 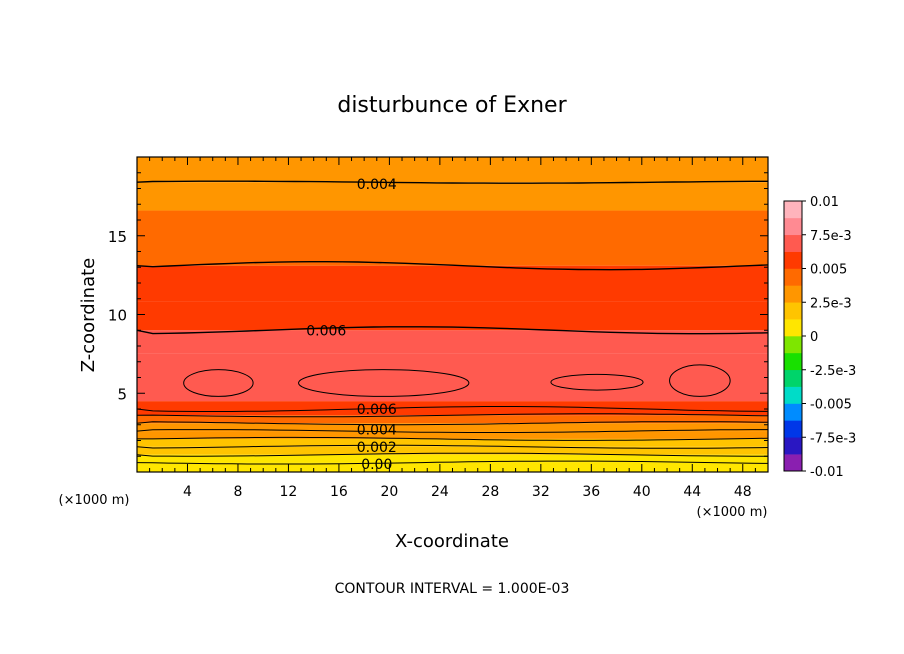 What do you see at coordinates (833, 371) in the screenshot?
I see `colorbar-tick-label-5: -2.5e-3` at bounding box center [833, 371].